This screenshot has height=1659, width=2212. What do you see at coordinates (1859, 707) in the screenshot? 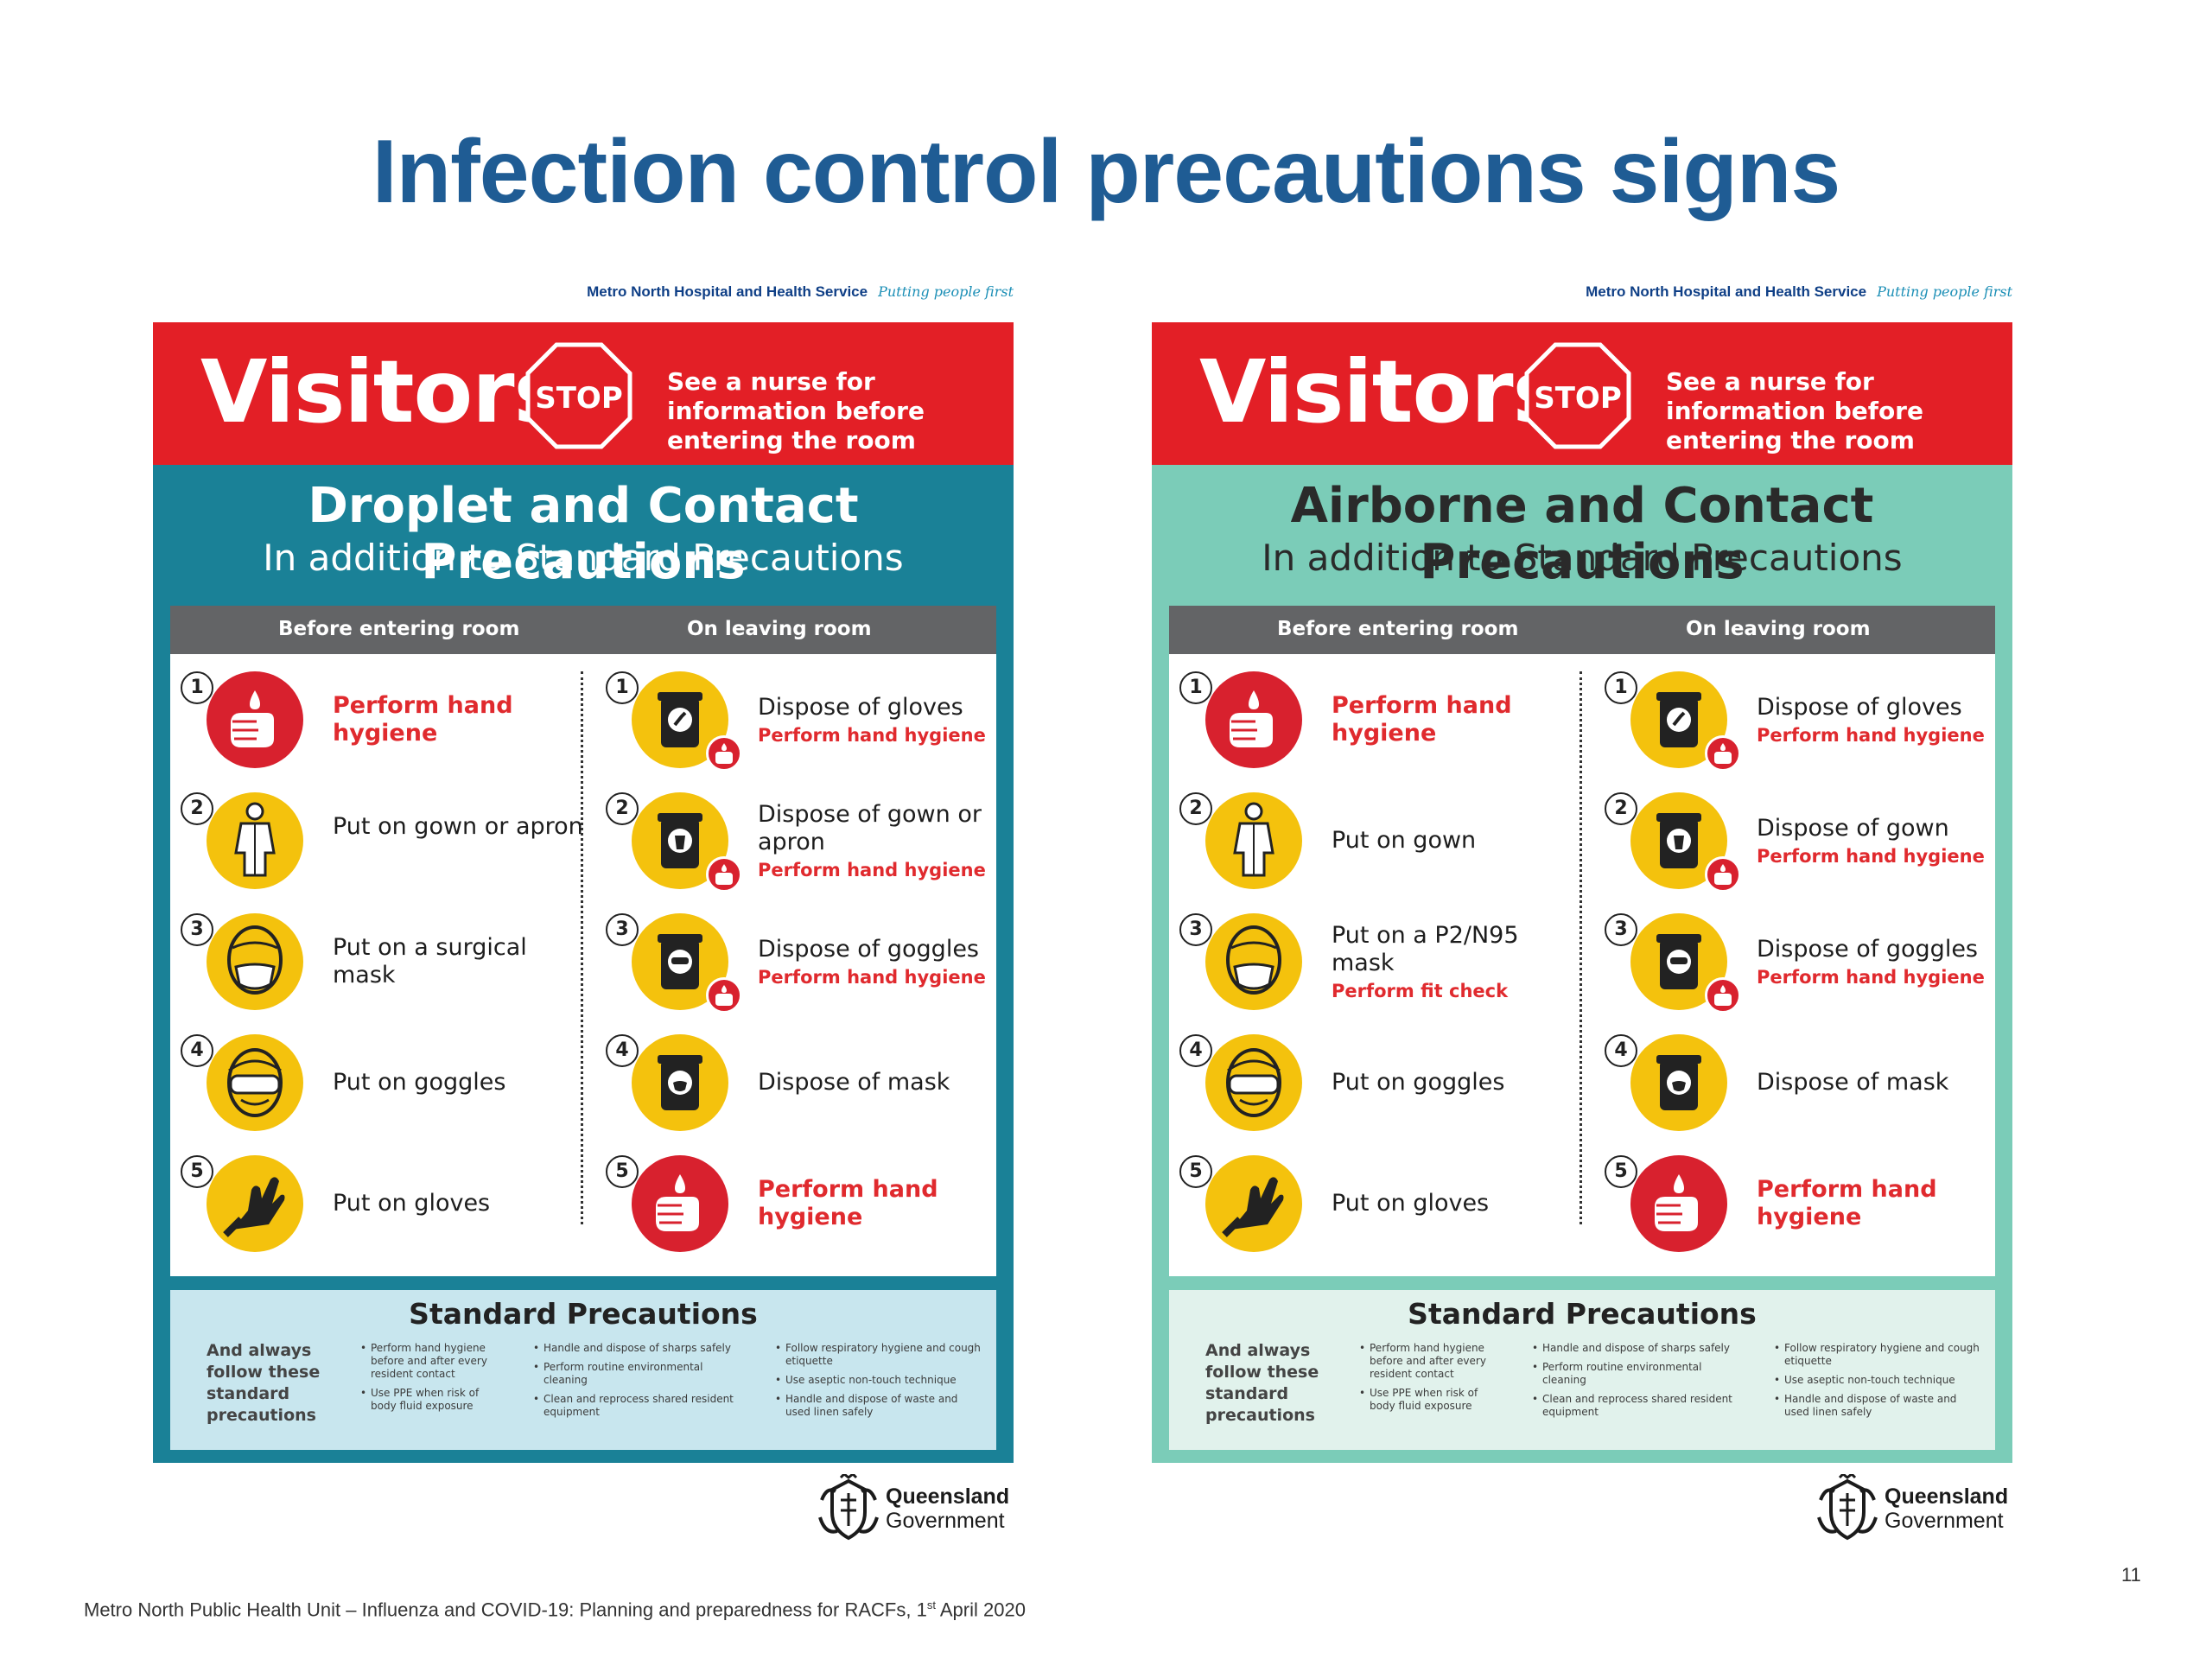
I see `step-label: Dispose of gloves` at bounding box center [1859, 707].